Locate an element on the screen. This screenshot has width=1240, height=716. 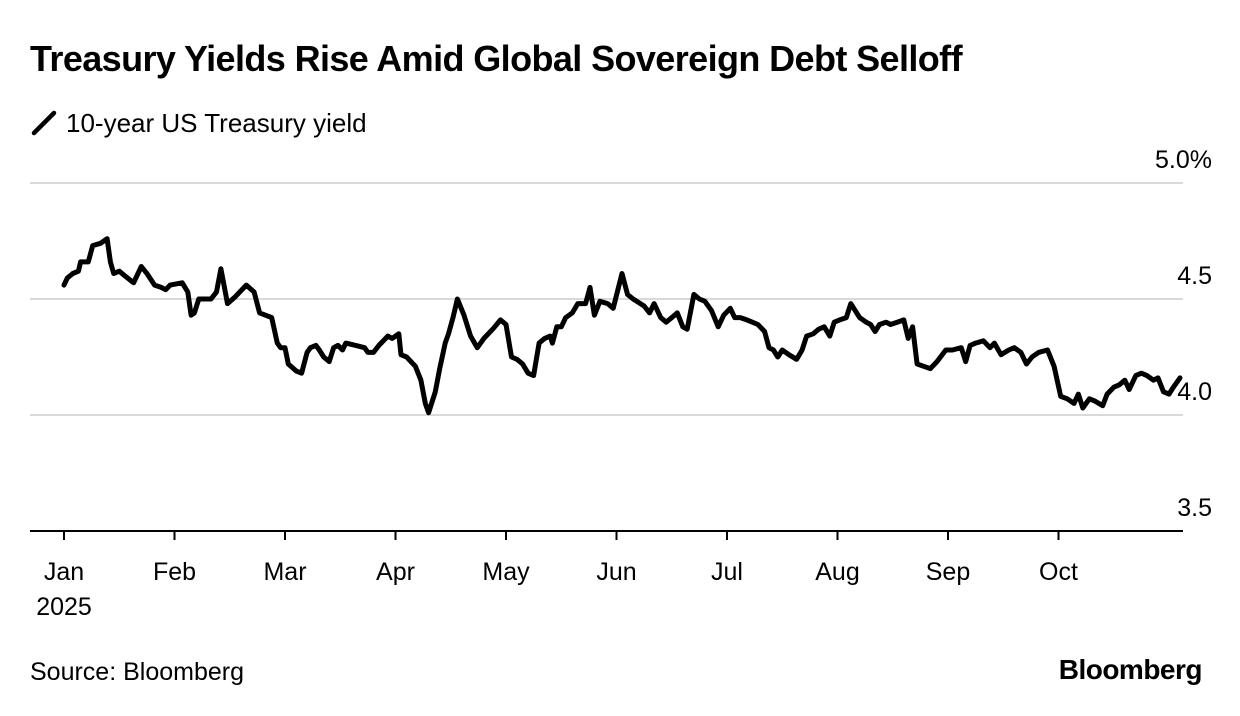
x-tick-label: Feb is located at coordinates (174, 572).